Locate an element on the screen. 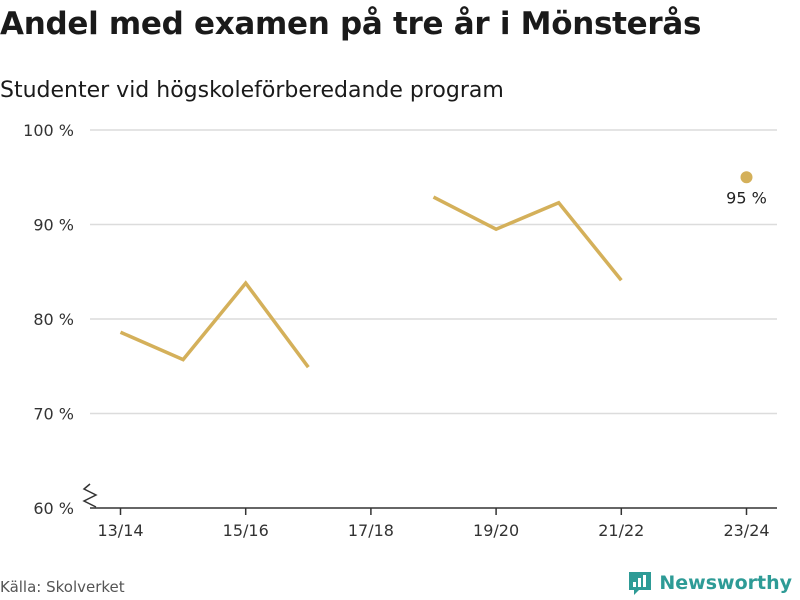 The width and height of the screenshot is (800, 600). y-tick-label: 100 % is located at coordinates (48, 130).